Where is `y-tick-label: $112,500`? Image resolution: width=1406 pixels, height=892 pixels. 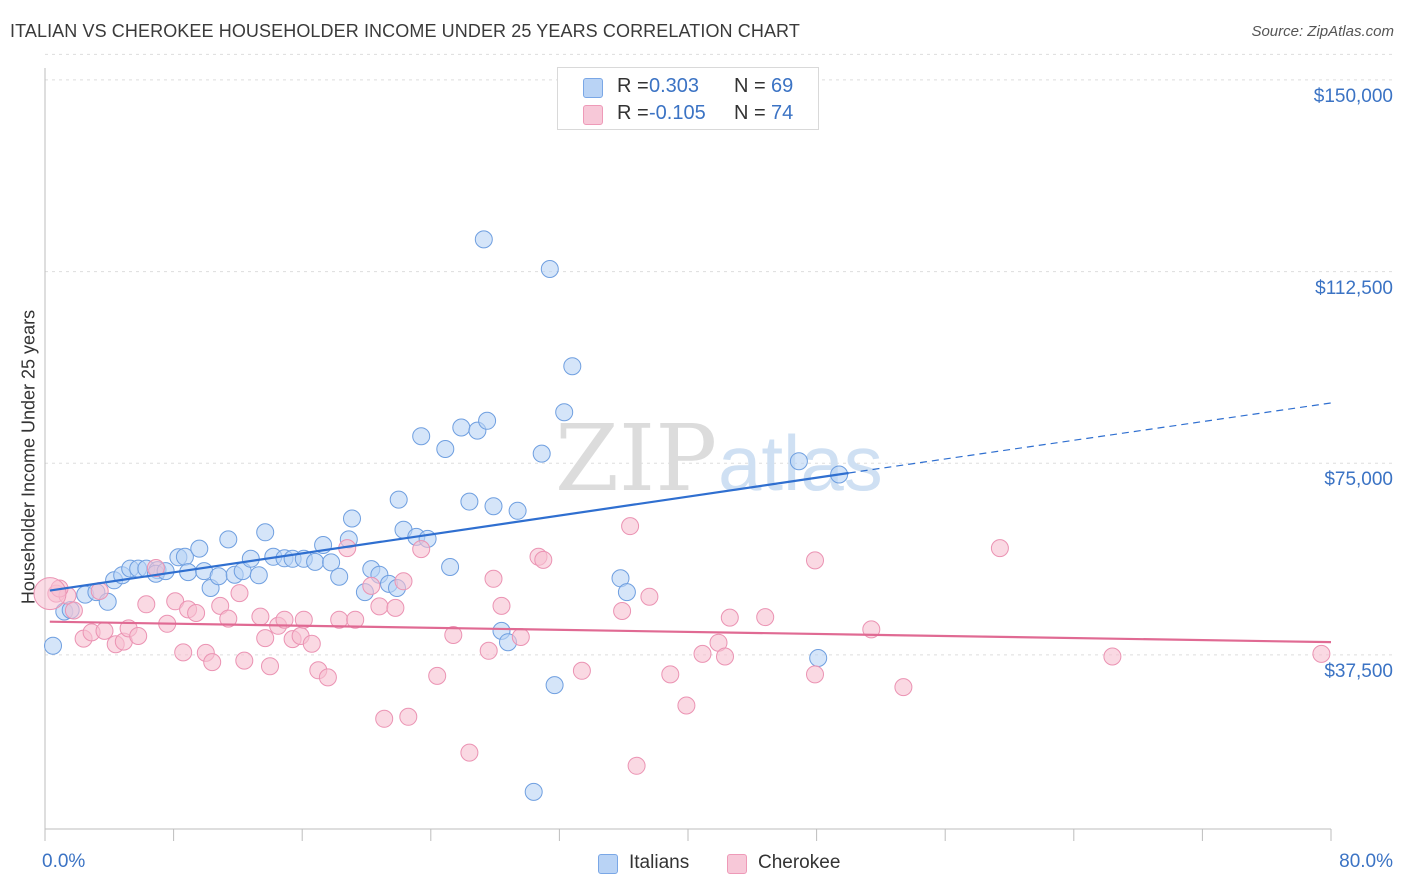
y-tick-label: $112,500 is located at coordinates (1354, 288).